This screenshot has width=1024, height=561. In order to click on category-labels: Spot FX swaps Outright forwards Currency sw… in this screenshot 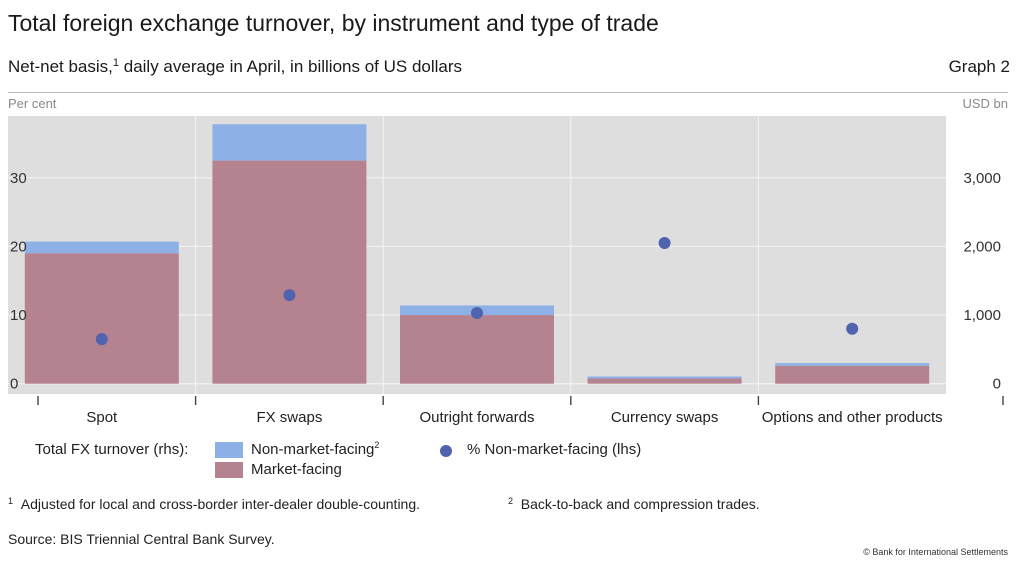, I will do `click(514, 417)`.